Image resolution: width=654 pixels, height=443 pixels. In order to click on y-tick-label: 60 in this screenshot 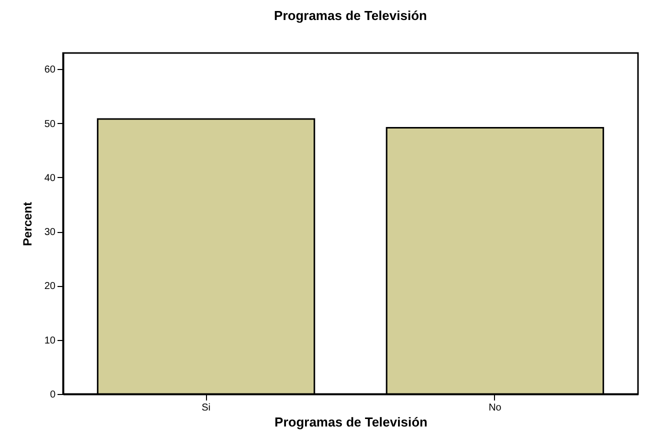, I will do `click(50, 70)`.